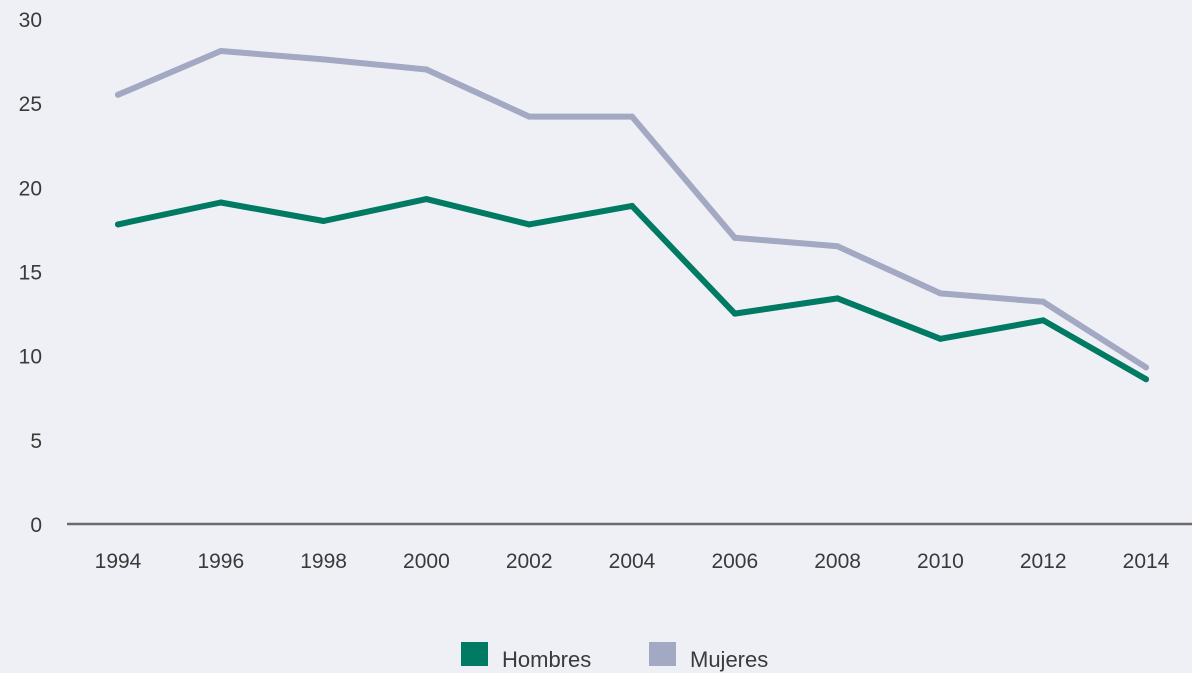  What do you see at coordinates (940, 561) in the screenshot?
I see `x-tick-label: 2010` at bounding box center [940, 561].